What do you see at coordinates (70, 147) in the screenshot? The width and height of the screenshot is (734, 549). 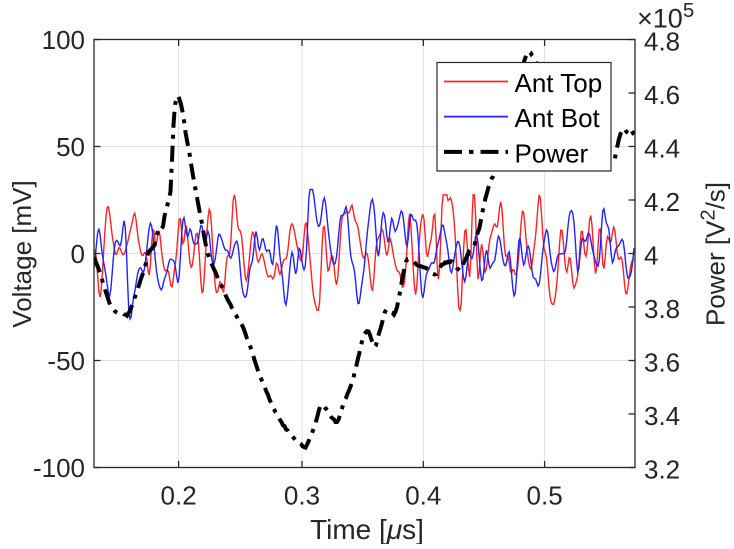 I see `svg-text: 50` at bounding box center [70, 147].